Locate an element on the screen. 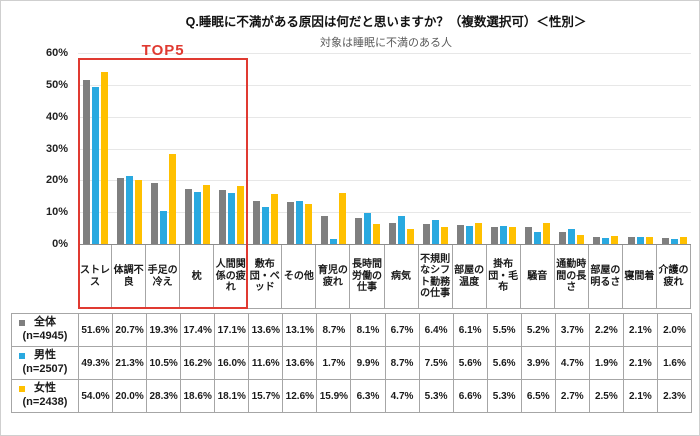 The height and width of the screenshot is (436, 700). value-cell: 21.3% is located at coordinates (130, 363).